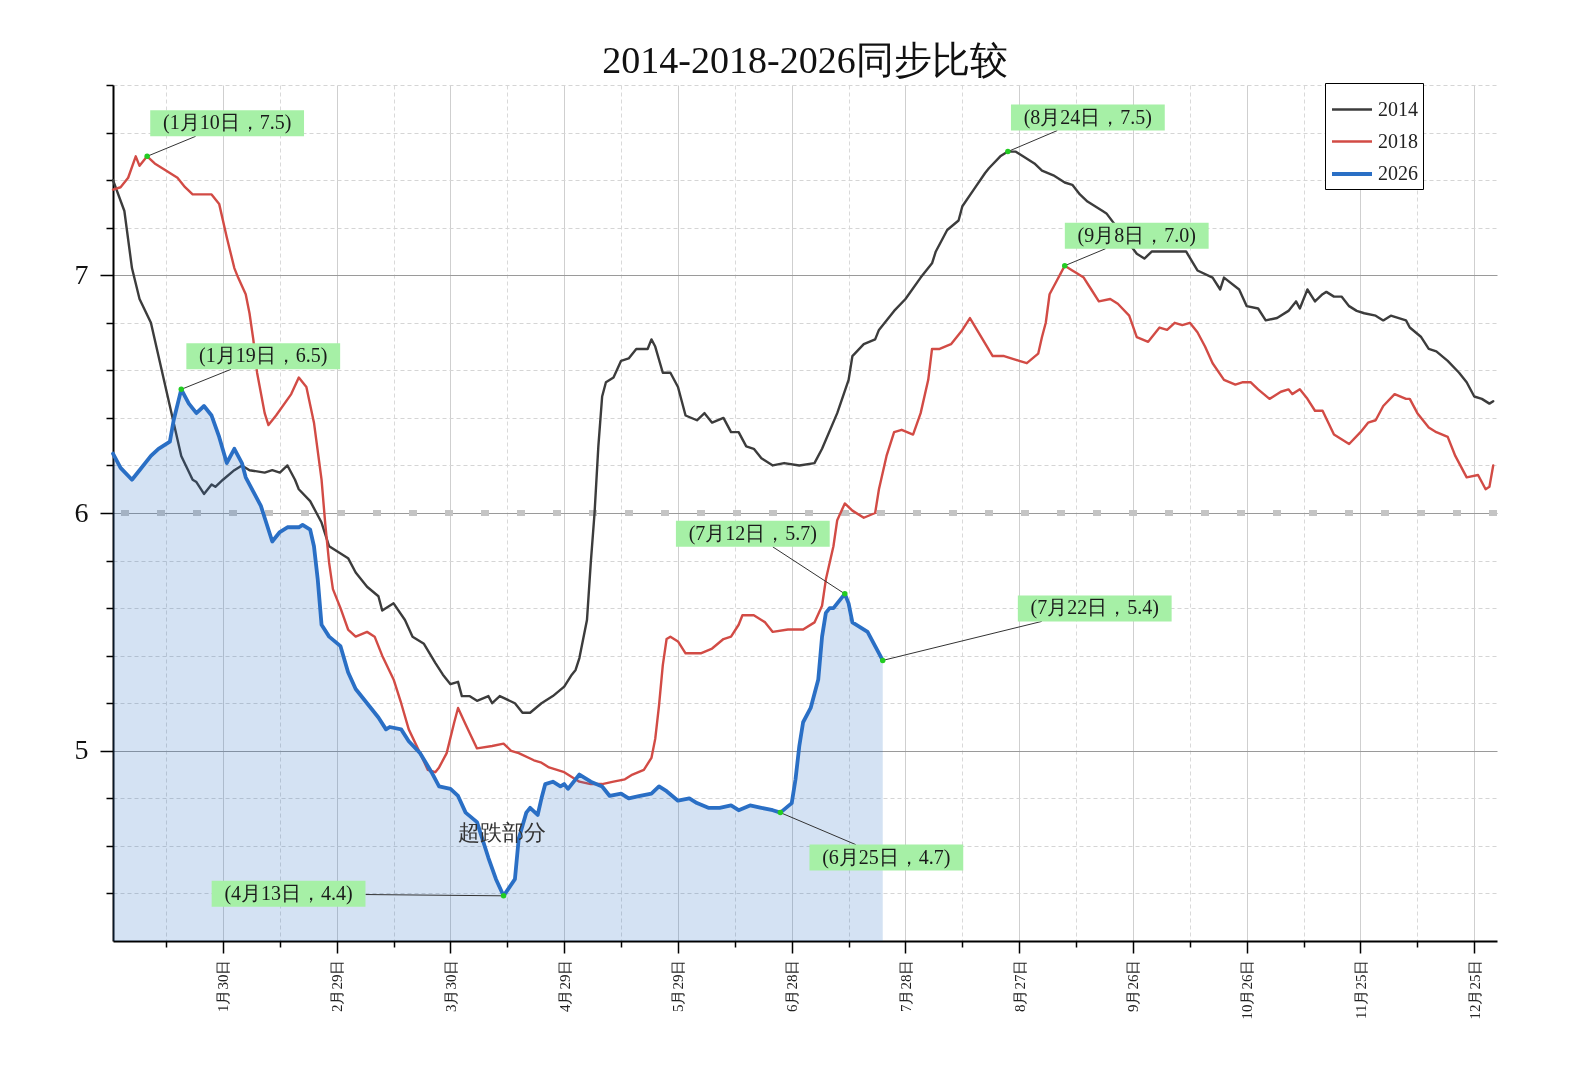  What do you see at coordinates (1398, 108) in the screenshot?
I see `legend-label: 2014` at bounding box center [1398, 108].